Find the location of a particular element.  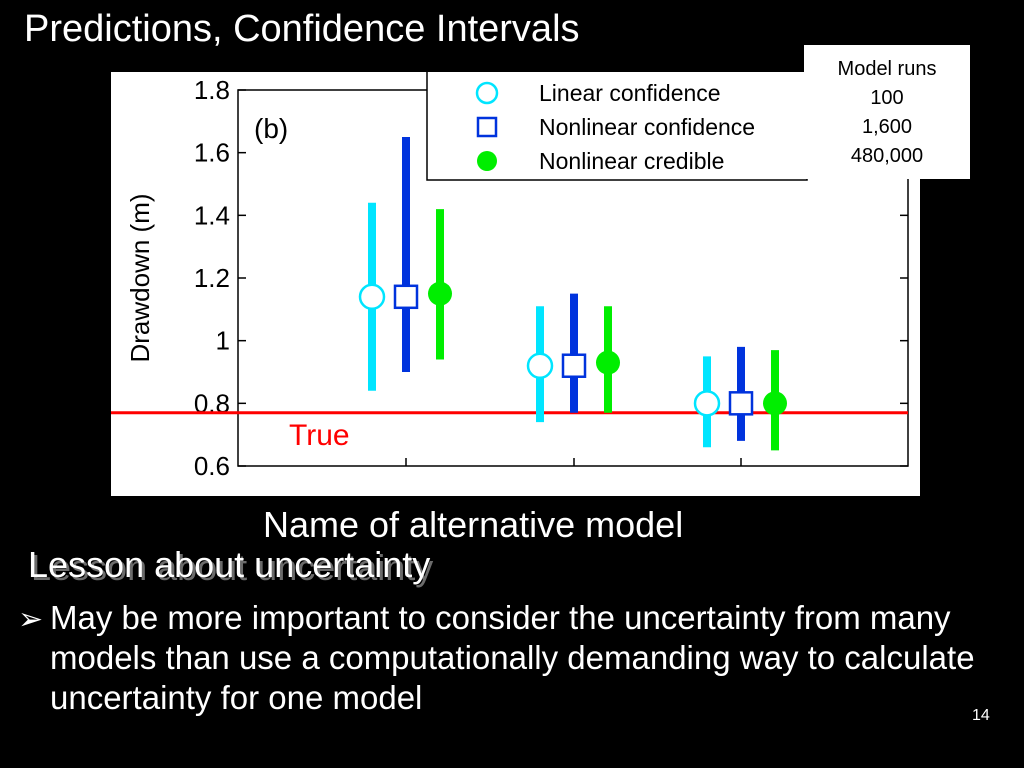

x-axis-label: Name of alternative model is located at coordinates (473, 524).